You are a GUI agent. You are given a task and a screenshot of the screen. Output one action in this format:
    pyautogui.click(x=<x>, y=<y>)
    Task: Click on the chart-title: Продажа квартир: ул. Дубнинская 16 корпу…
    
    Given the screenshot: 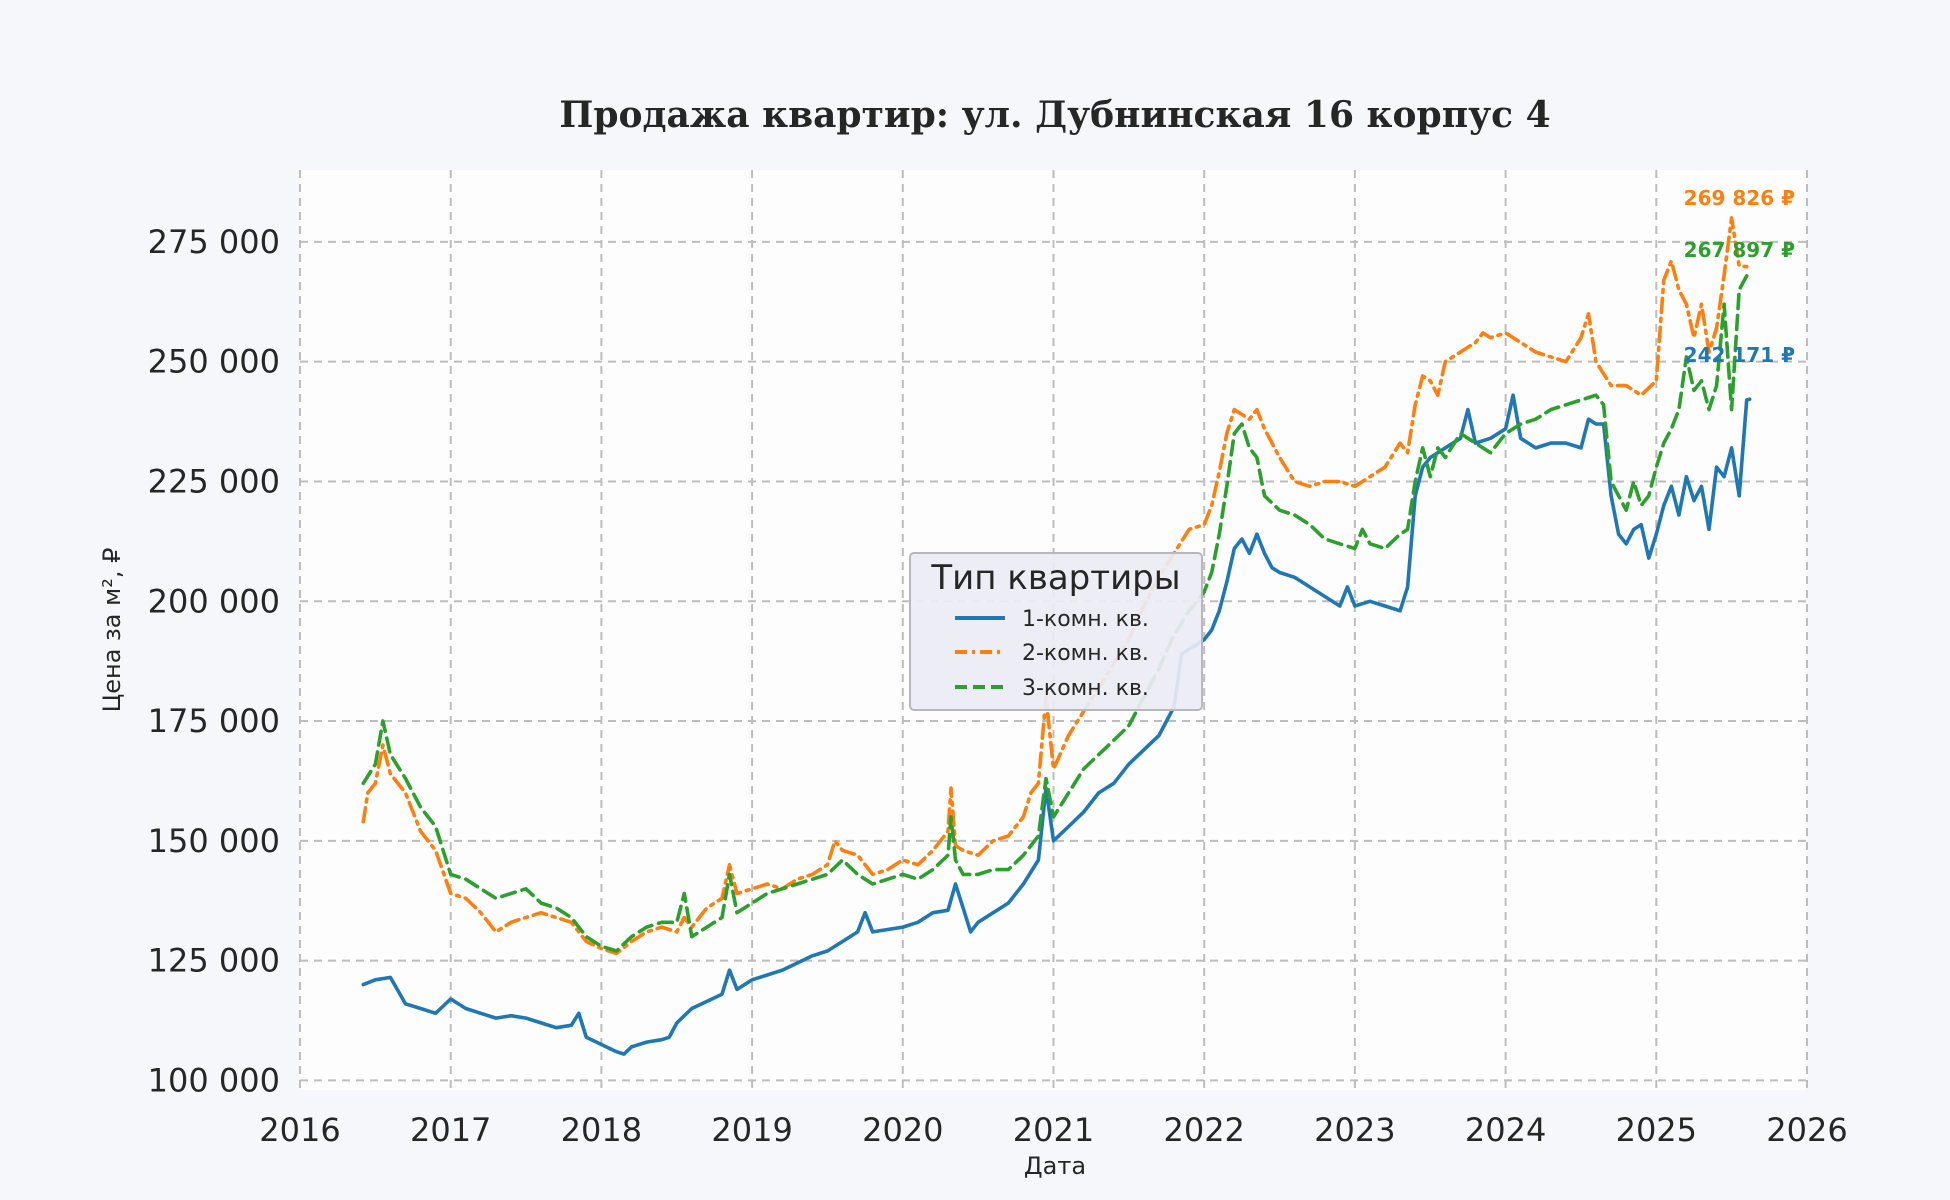 What is the action you would take?
    pyautogui.click(x=1054, y=115)
    